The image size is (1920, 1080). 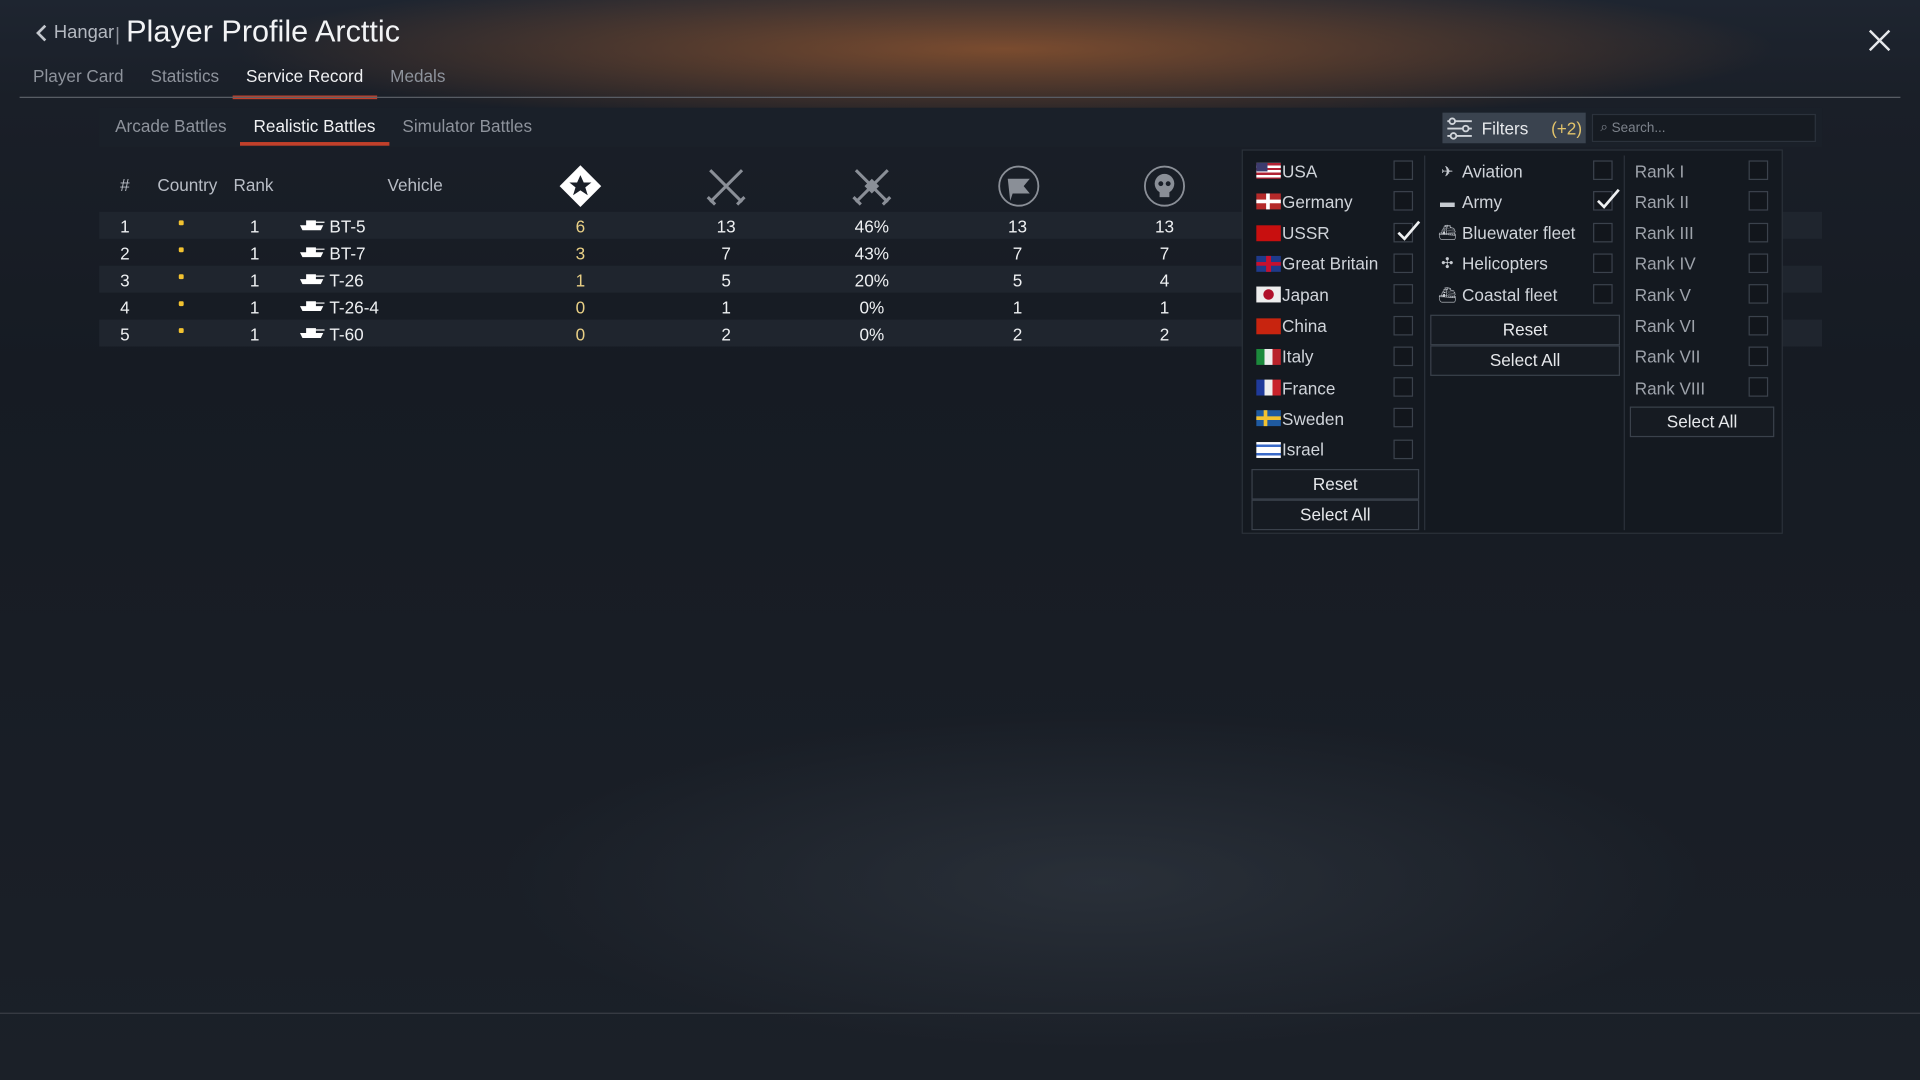 I want to click on china-flag-icon, so click(x=1268, y=325).